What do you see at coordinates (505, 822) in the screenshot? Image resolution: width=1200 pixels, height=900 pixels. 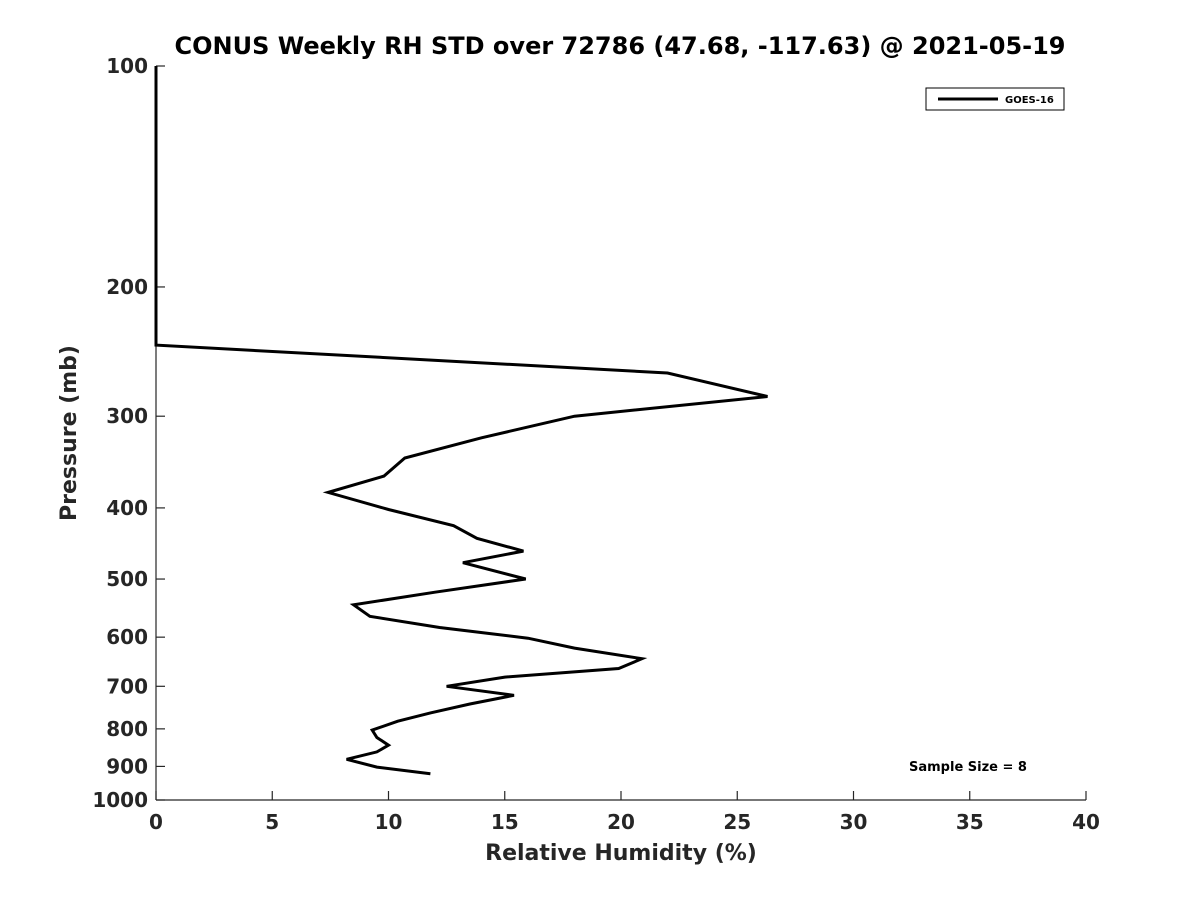 I see `x-tick-label-15: 15` at bounding box center [505, 822].